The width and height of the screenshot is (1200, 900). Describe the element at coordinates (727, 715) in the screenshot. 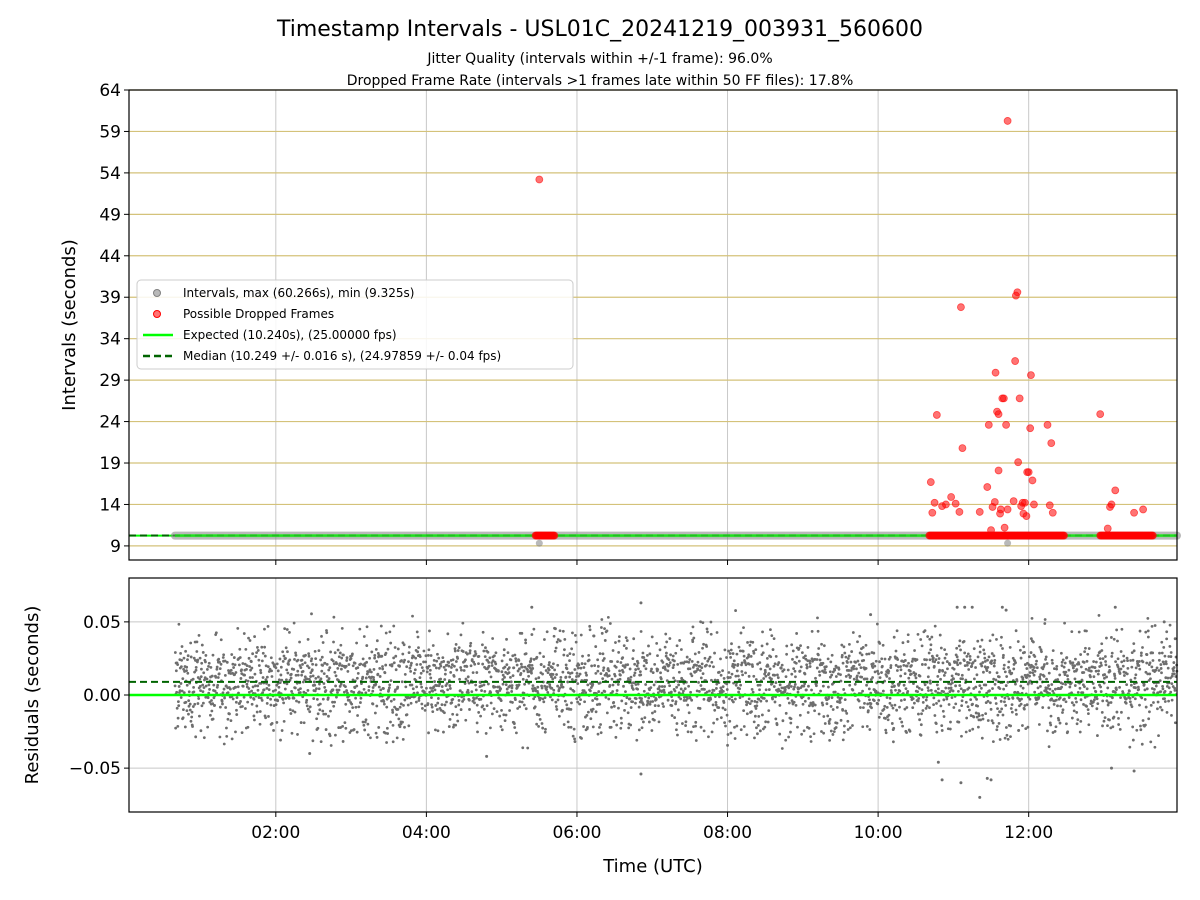

I see `residual-point-1983` at that location.